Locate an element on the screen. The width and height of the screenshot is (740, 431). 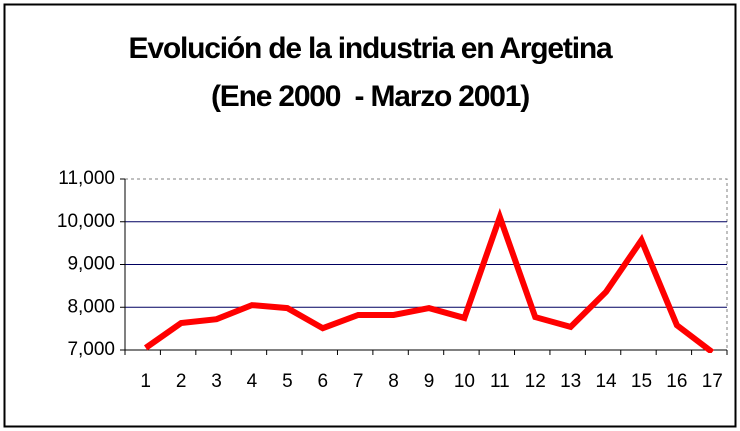
y-tick-label: 7,000 is located at coordinates (91, 349).